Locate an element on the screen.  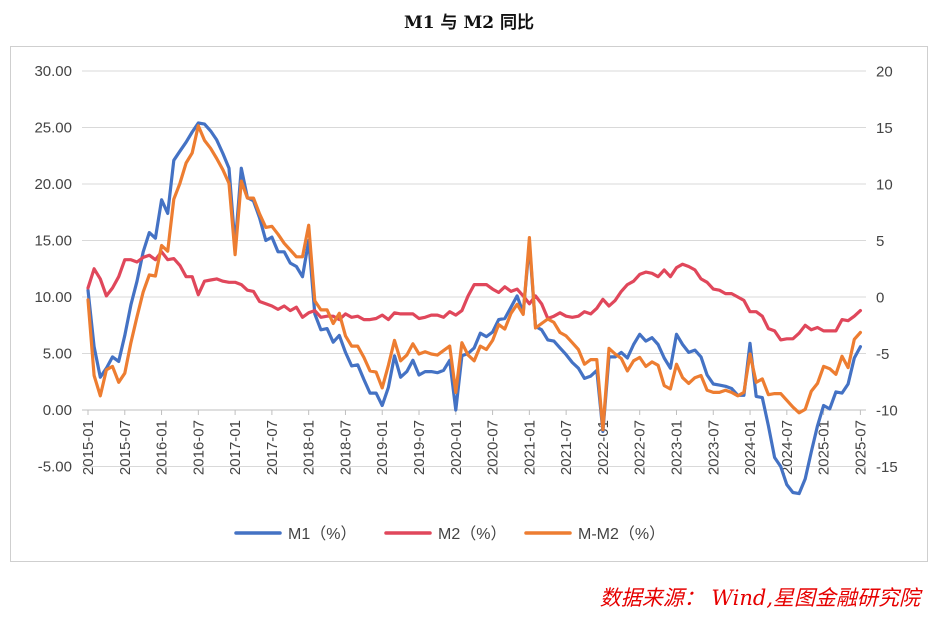
data-source-note: 数据来源： Wind,星图金融研究院 is located at coordinates (759, 598).